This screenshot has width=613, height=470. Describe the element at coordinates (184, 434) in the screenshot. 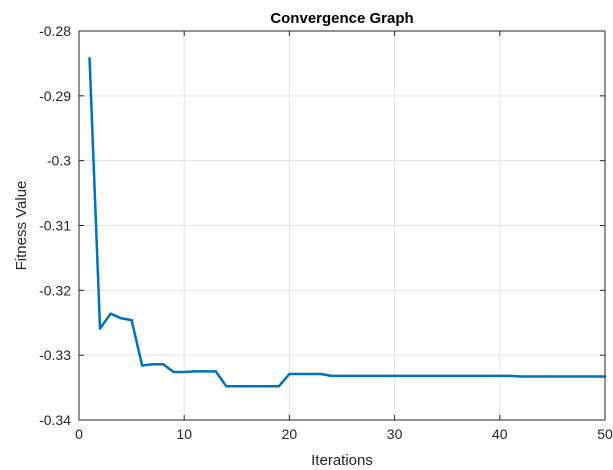

I see `x-tick-label: 10` at that location.